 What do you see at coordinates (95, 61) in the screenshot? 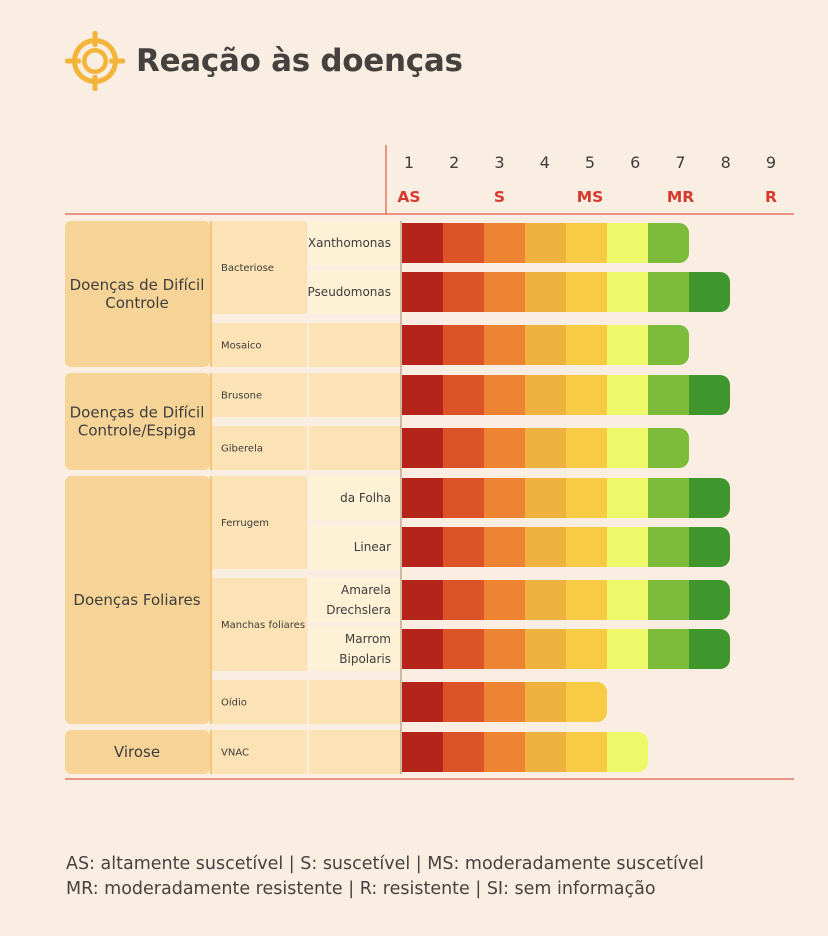
I see `target-icon` at bounding box center [95, 61].